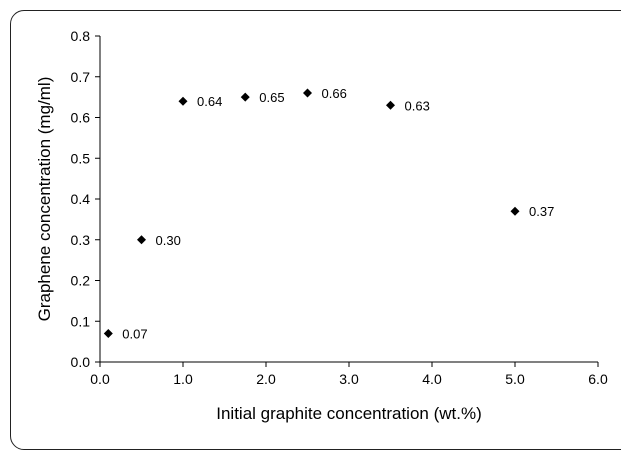 Image resolution: width=621 pixels, height=450 pixels. Describe the element at coordinates (81, 199) in the screenshot. I see `y-tick-label: 0.4` at that location.